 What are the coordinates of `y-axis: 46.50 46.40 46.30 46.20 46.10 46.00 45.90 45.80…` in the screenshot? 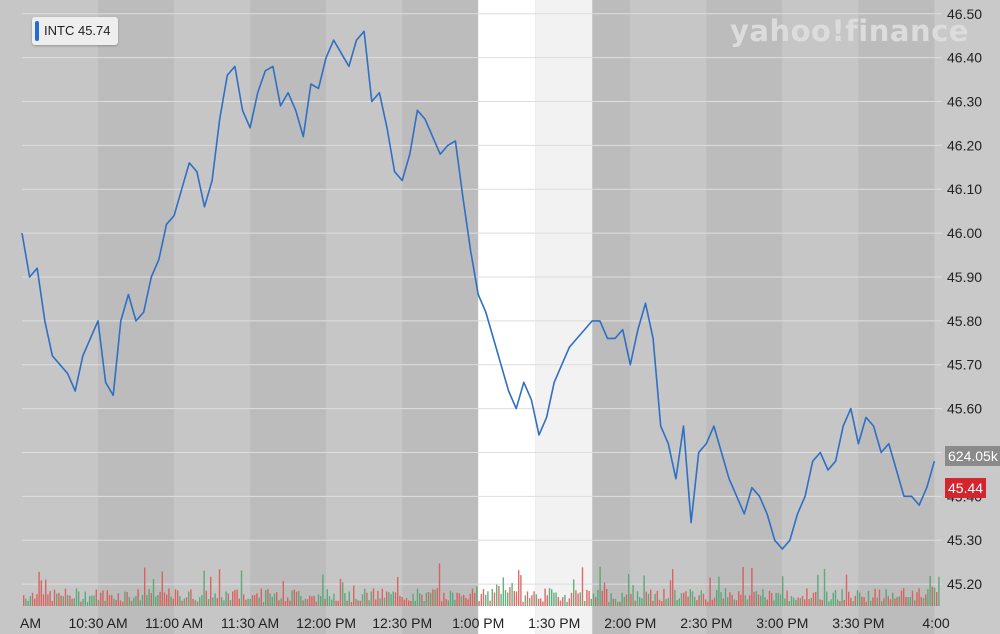 It's located at (964, 299).